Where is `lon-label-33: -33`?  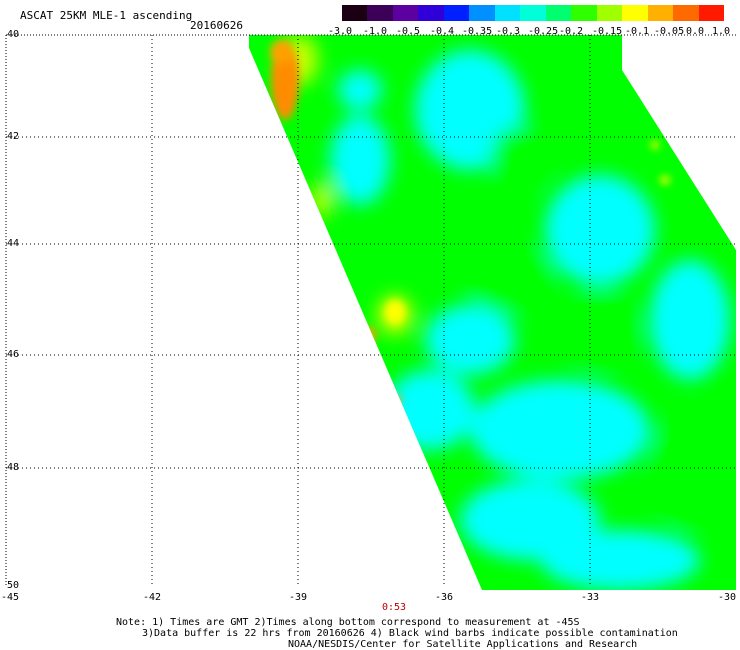
lon-label-33: -33 is located at coordinates (590, 597).